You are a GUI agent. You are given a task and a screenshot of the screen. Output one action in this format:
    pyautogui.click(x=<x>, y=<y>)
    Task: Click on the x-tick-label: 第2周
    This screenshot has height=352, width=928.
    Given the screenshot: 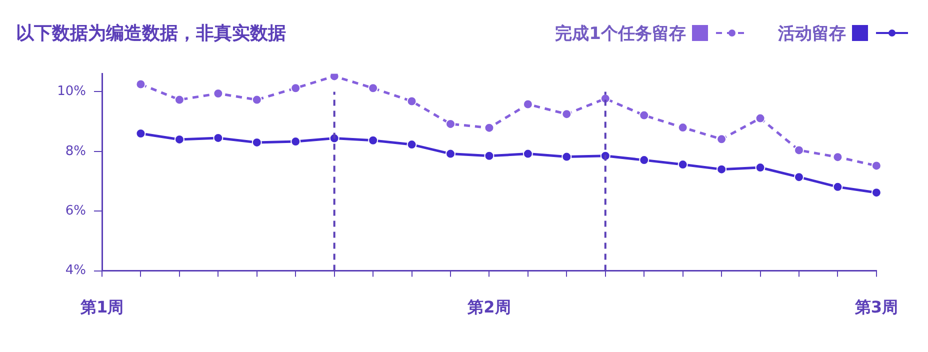 What is the action you would take?
    pyautogui.click(x=488, y=307)
    